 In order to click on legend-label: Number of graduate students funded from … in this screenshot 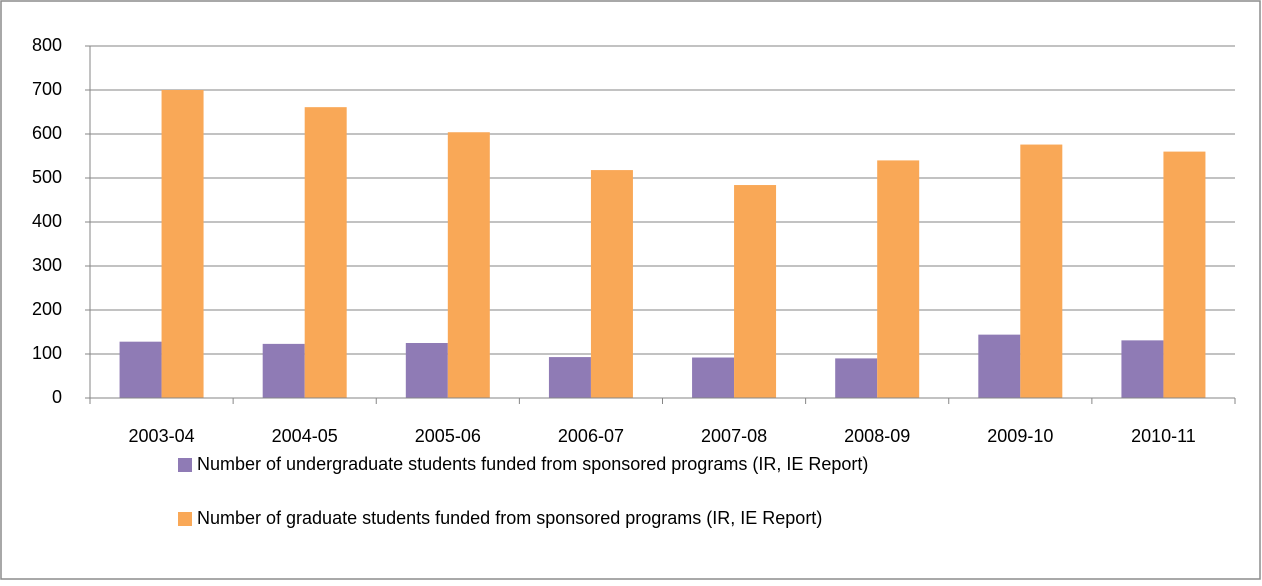, I will do `click(509, 518)`.